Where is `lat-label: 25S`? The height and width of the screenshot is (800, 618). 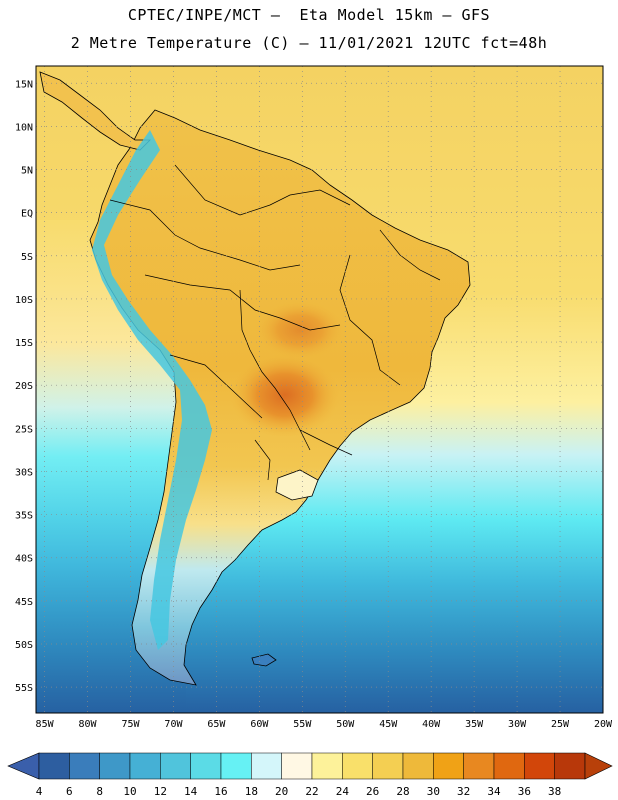 lat-label: 25S is located at coordinates (24, 429).